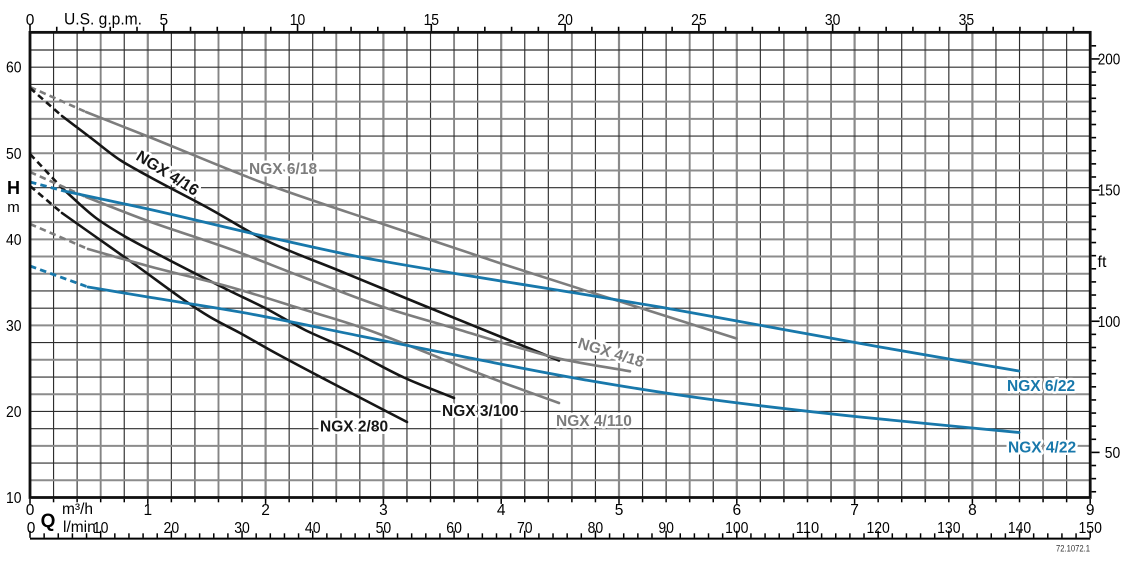 The image size is (1135, 562). I want to click on svg-text: 15, so click(432, 20).